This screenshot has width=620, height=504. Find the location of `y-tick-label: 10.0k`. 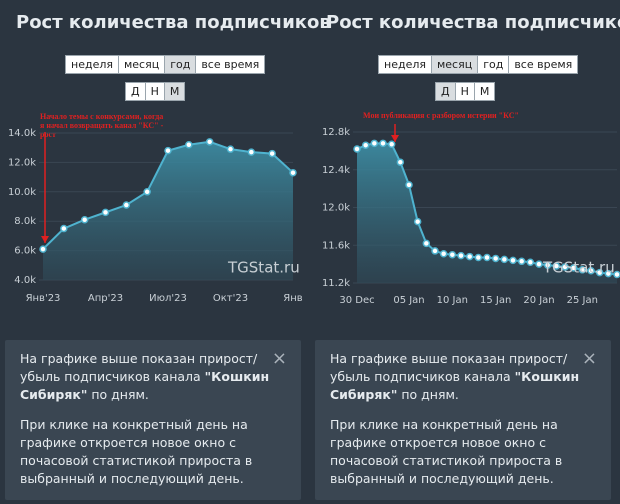

y-tick-label: 10.0k is located at coordinates (22, 192).